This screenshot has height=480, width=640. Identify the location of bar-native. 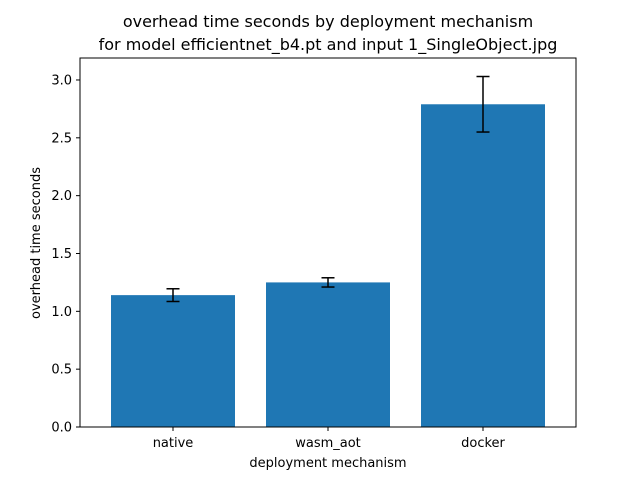
(173, 361).